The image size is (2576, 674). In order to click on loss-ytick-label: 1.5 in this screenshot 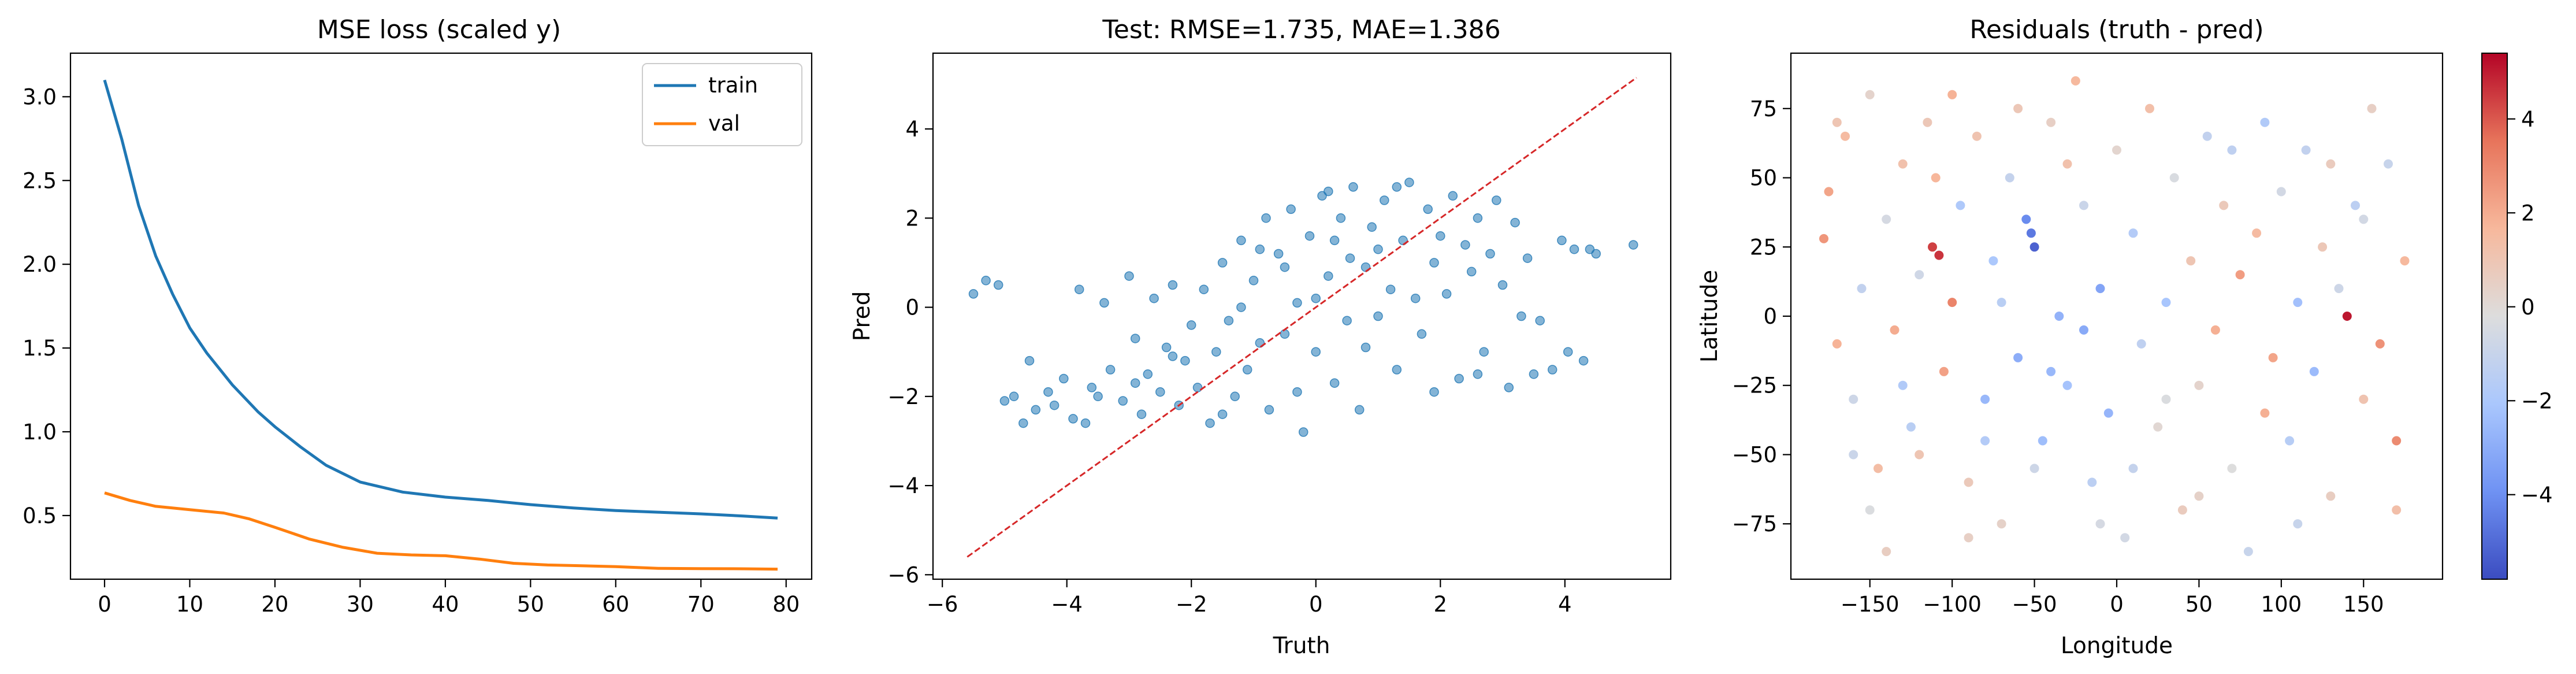, I will do `click(40, 348)`.